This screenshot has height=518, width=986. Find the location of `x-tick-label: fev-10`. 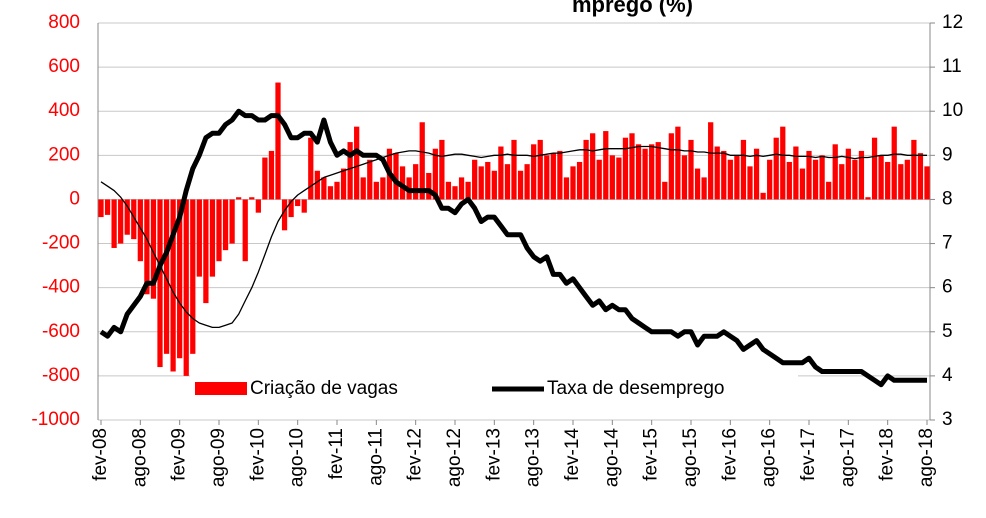

x-tick-label: fev-10 is located at coordinates (257, 454).